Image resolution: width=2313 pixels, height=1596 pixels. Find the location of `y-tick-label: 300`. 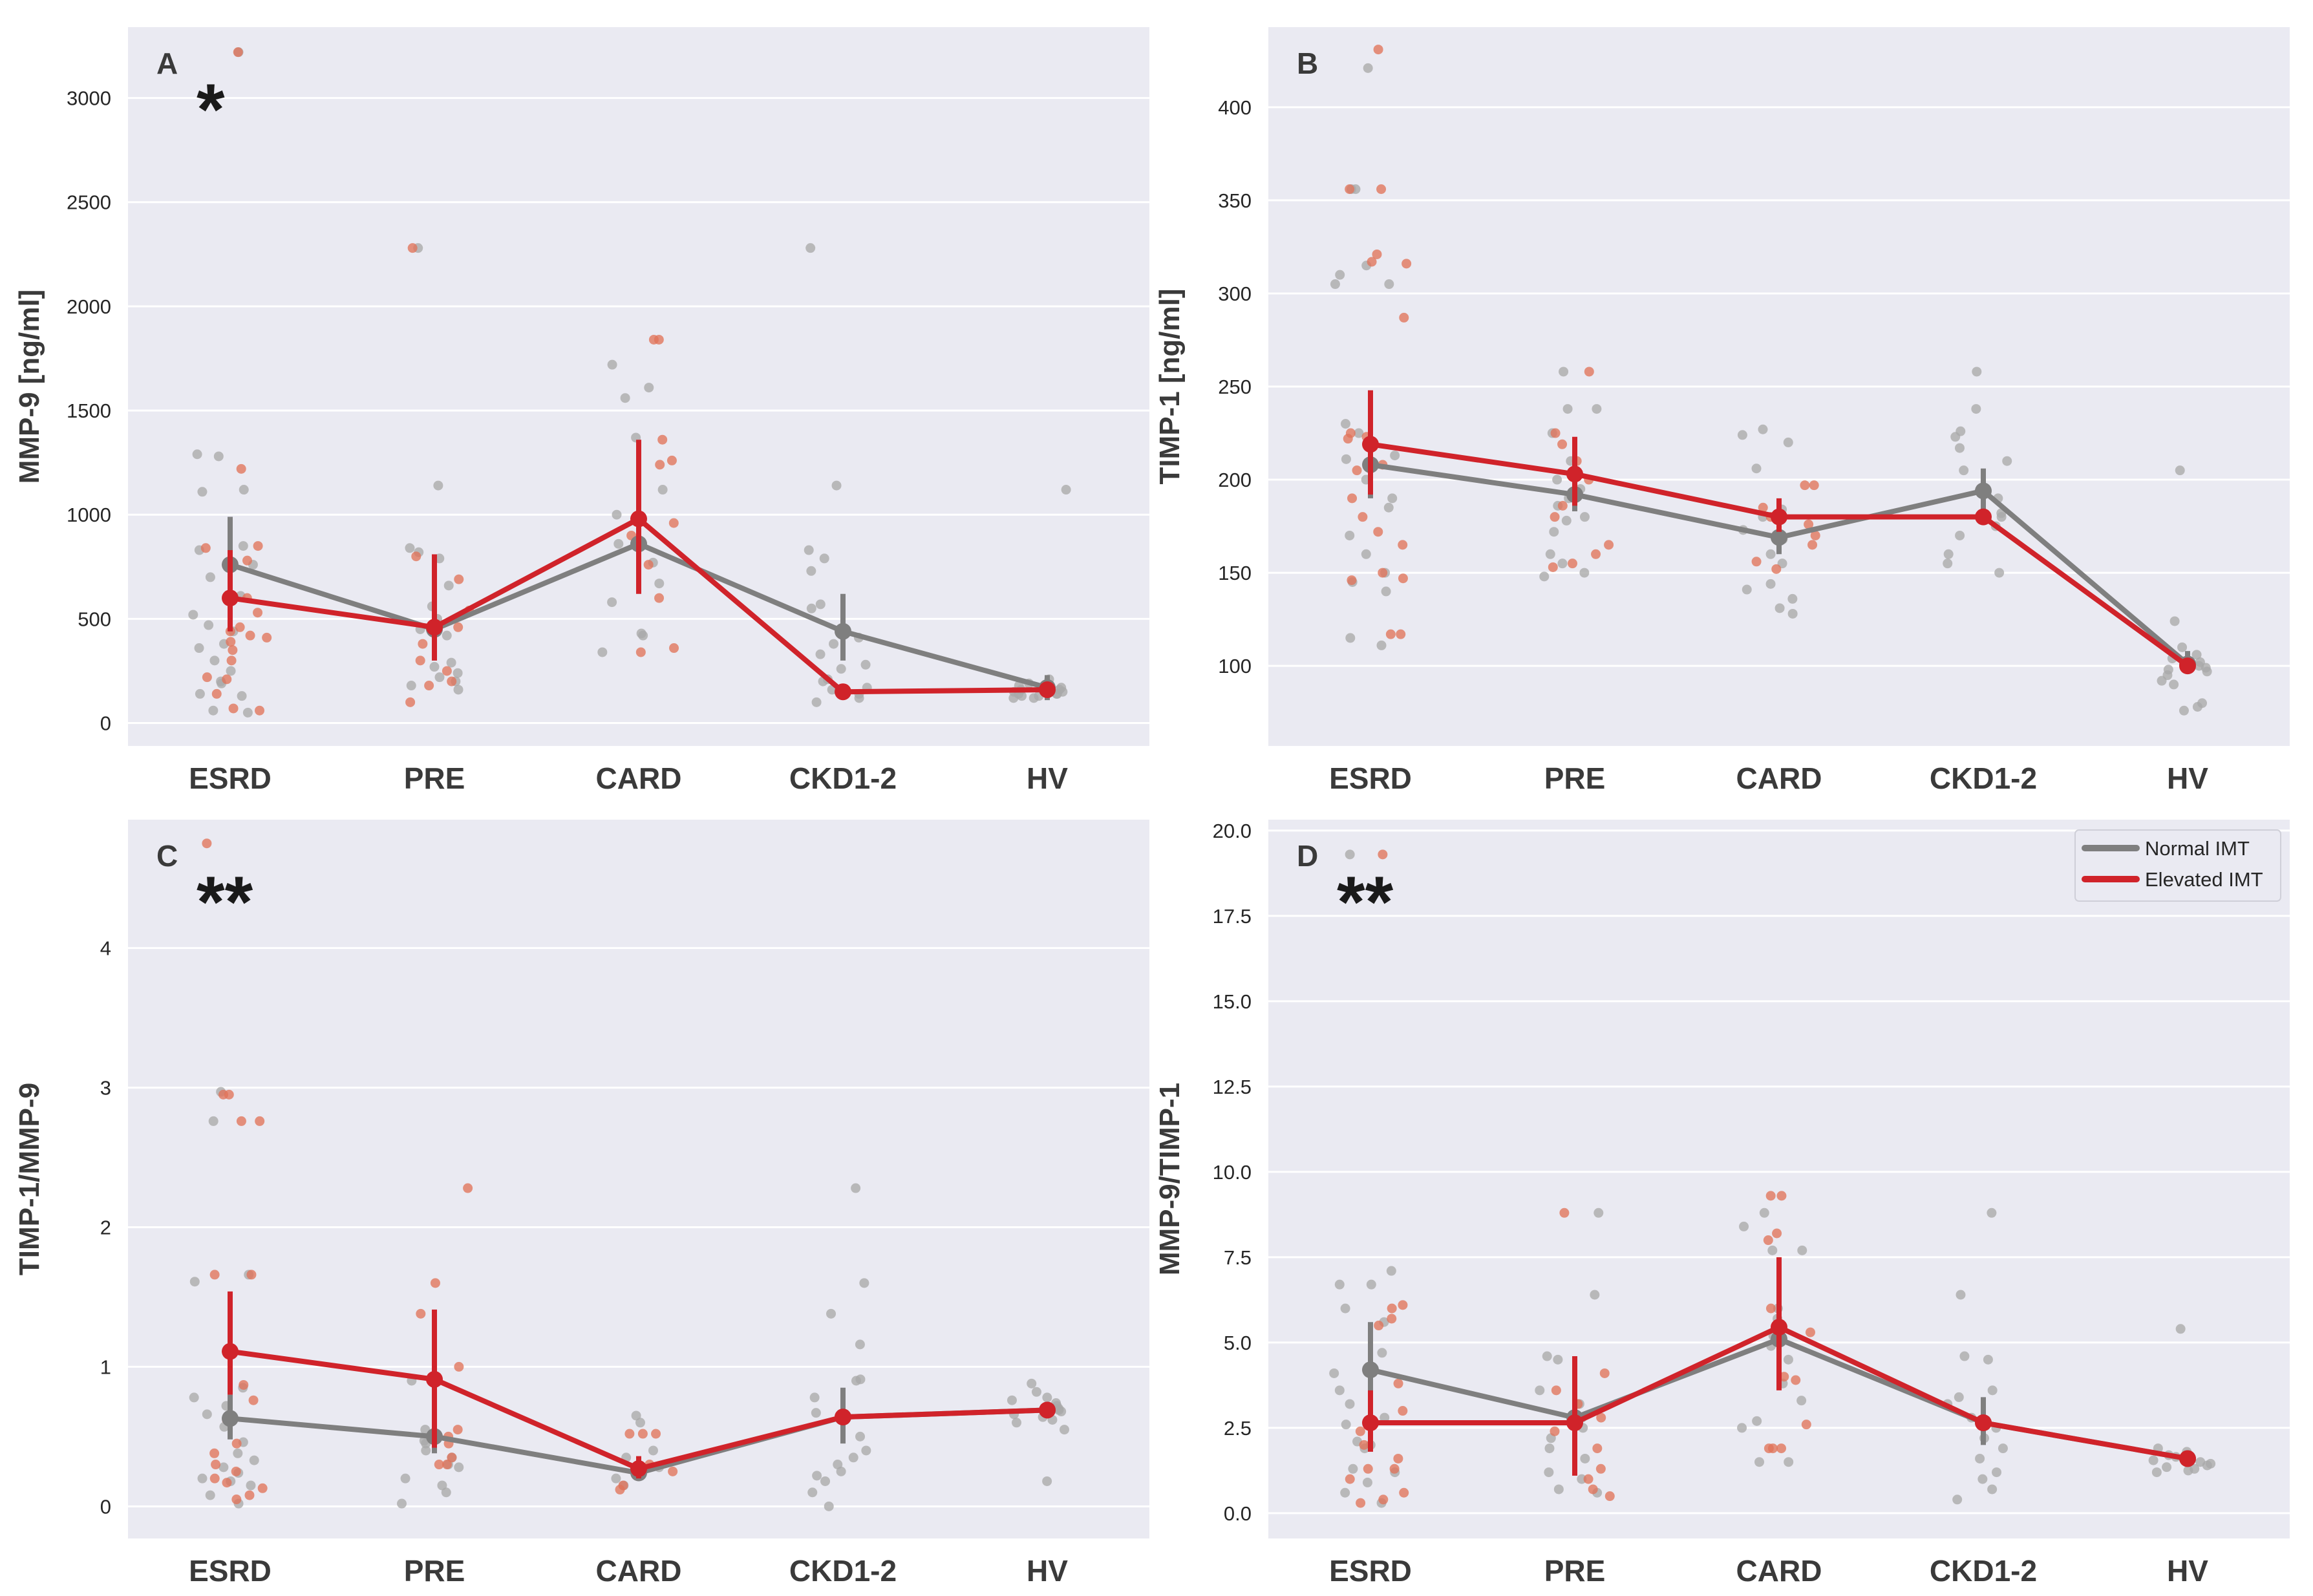

y-tick-label: 300 is located at coordinates (1235, 293).